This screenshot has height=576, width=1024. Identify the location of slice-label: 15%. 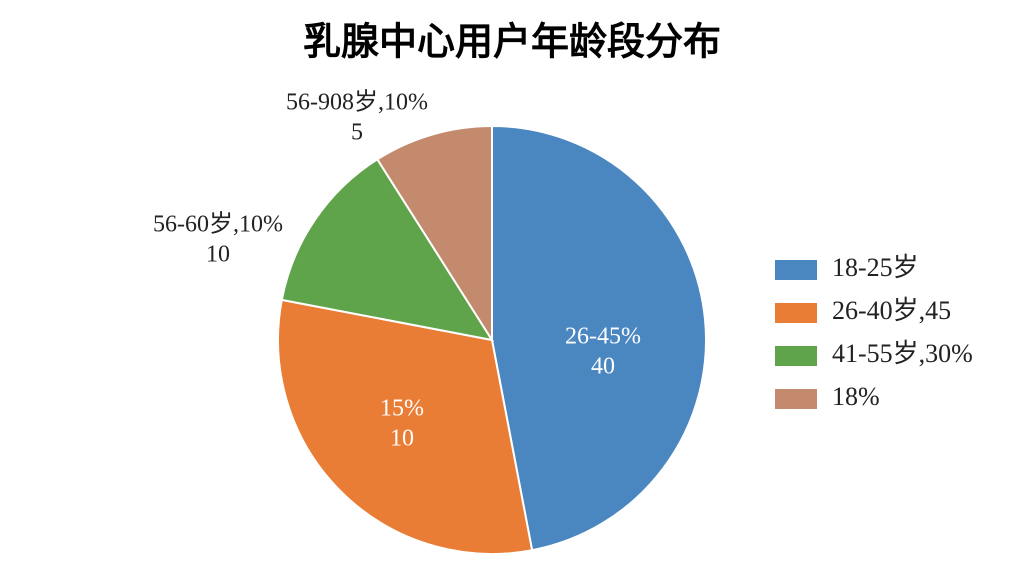
(402, 409).